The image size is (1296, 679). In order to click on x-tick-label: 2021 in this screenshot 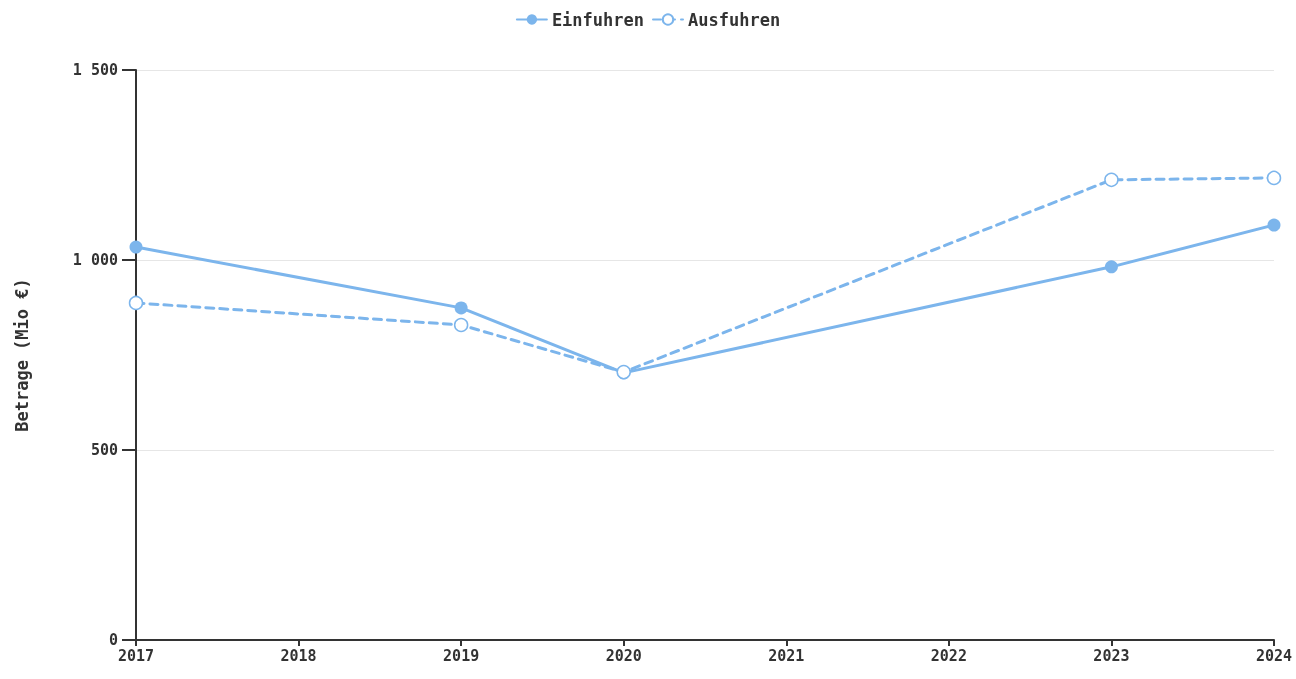, I will do `click(786, 655)`.